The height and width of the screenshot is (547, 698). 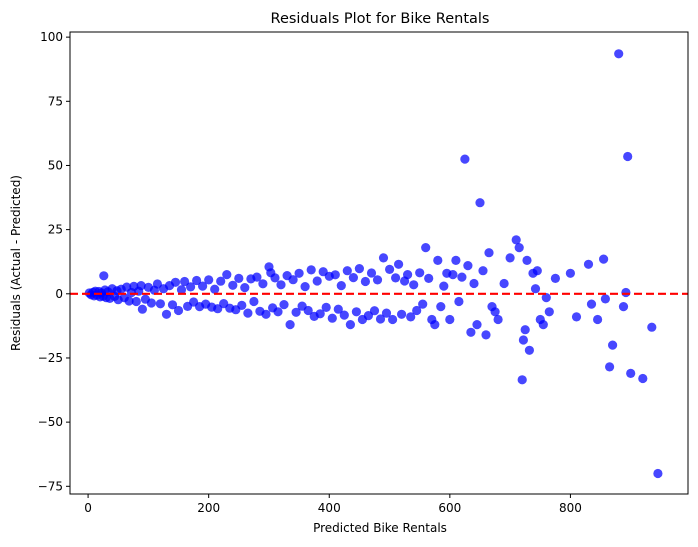 What do you see at coordinates (55, 230) in the screenshot?
I see `y-tick-label: 25` at bounding box center [55, 230].